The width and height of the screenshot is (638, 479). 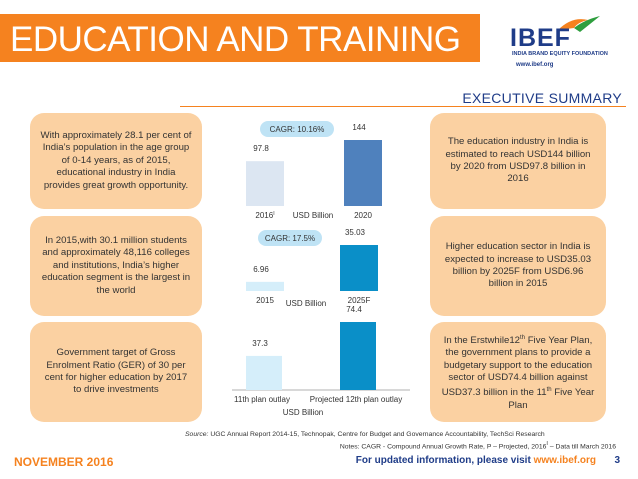 I want to click on category-label: 2016I, so click(x=264, y=215).